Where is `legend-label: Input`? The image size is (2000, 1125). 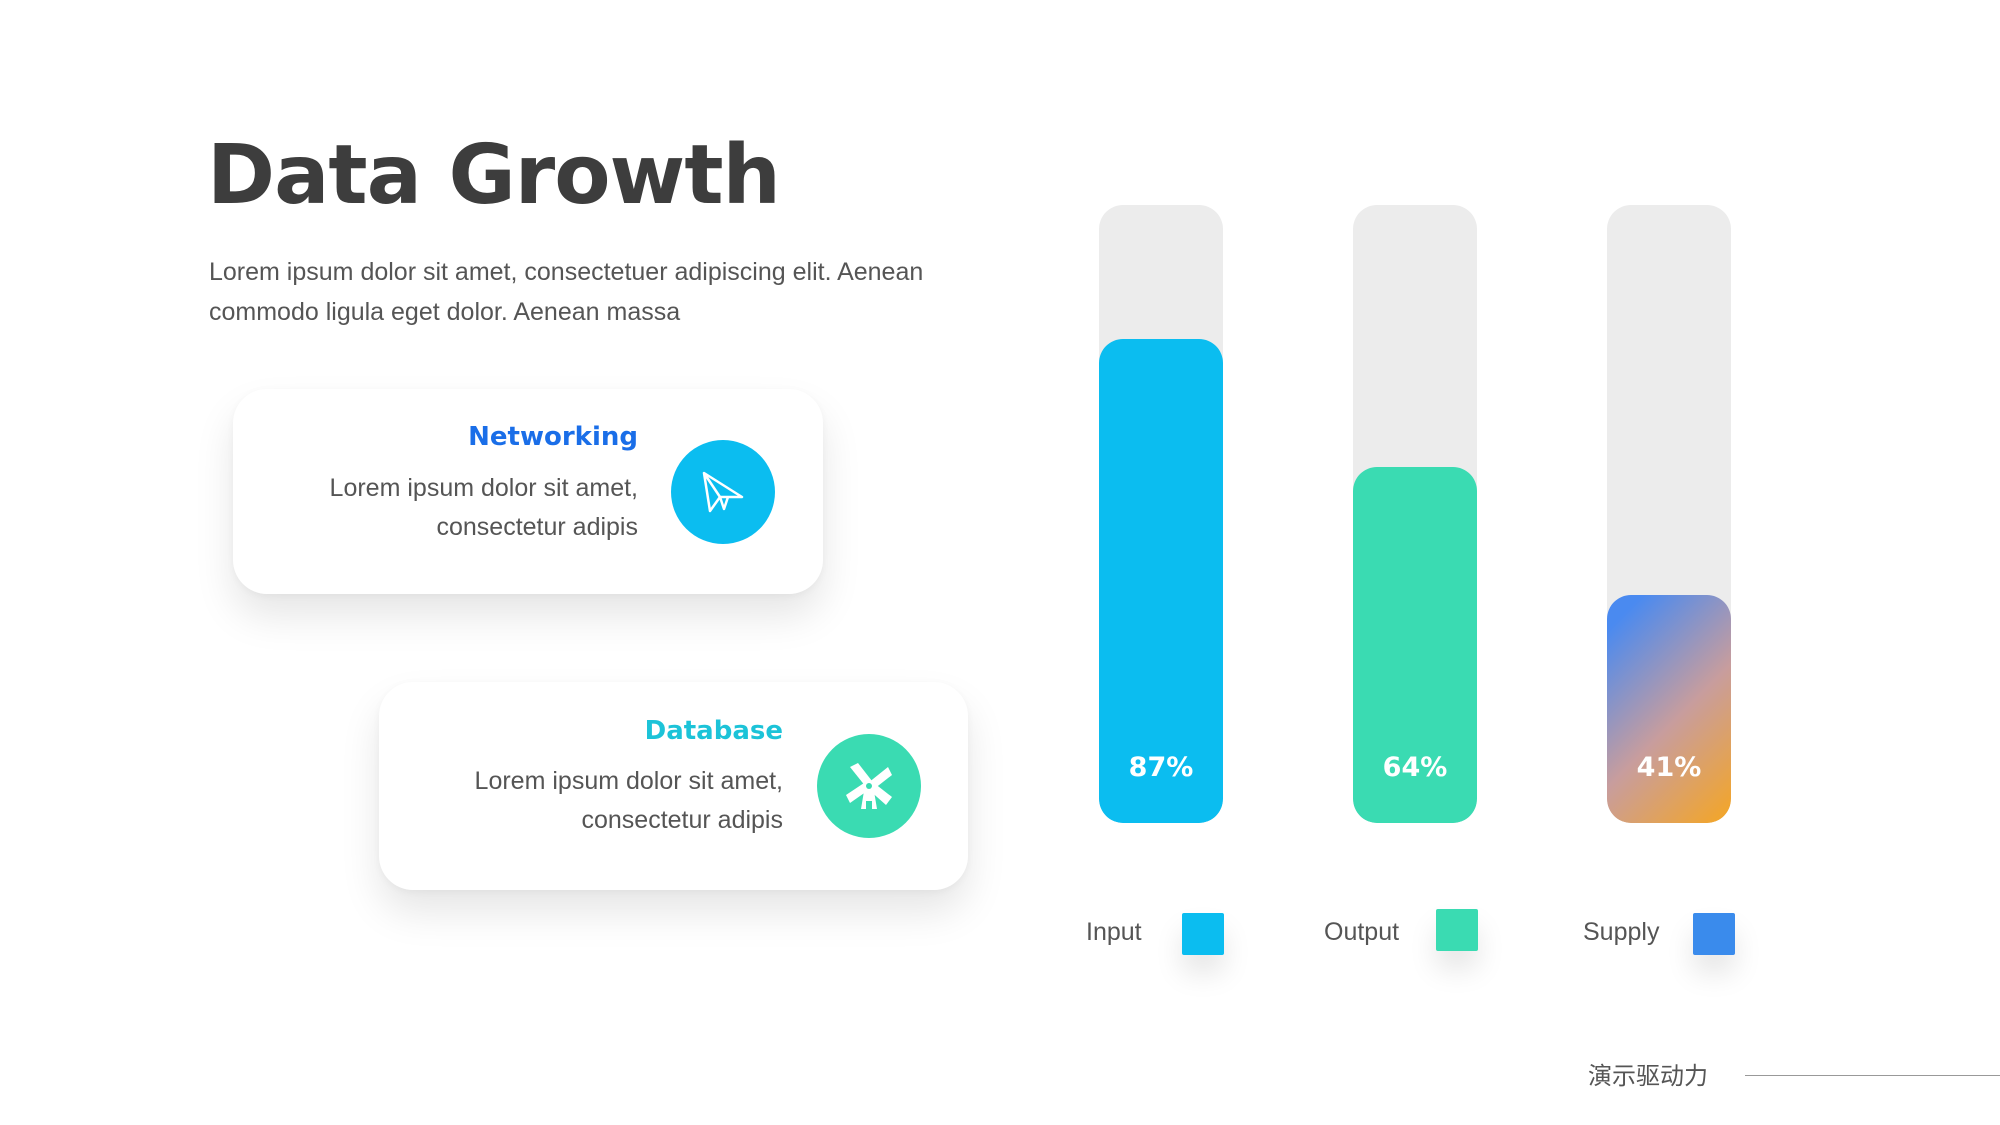 legend-label: Input is located at coordinates (1114, 932).